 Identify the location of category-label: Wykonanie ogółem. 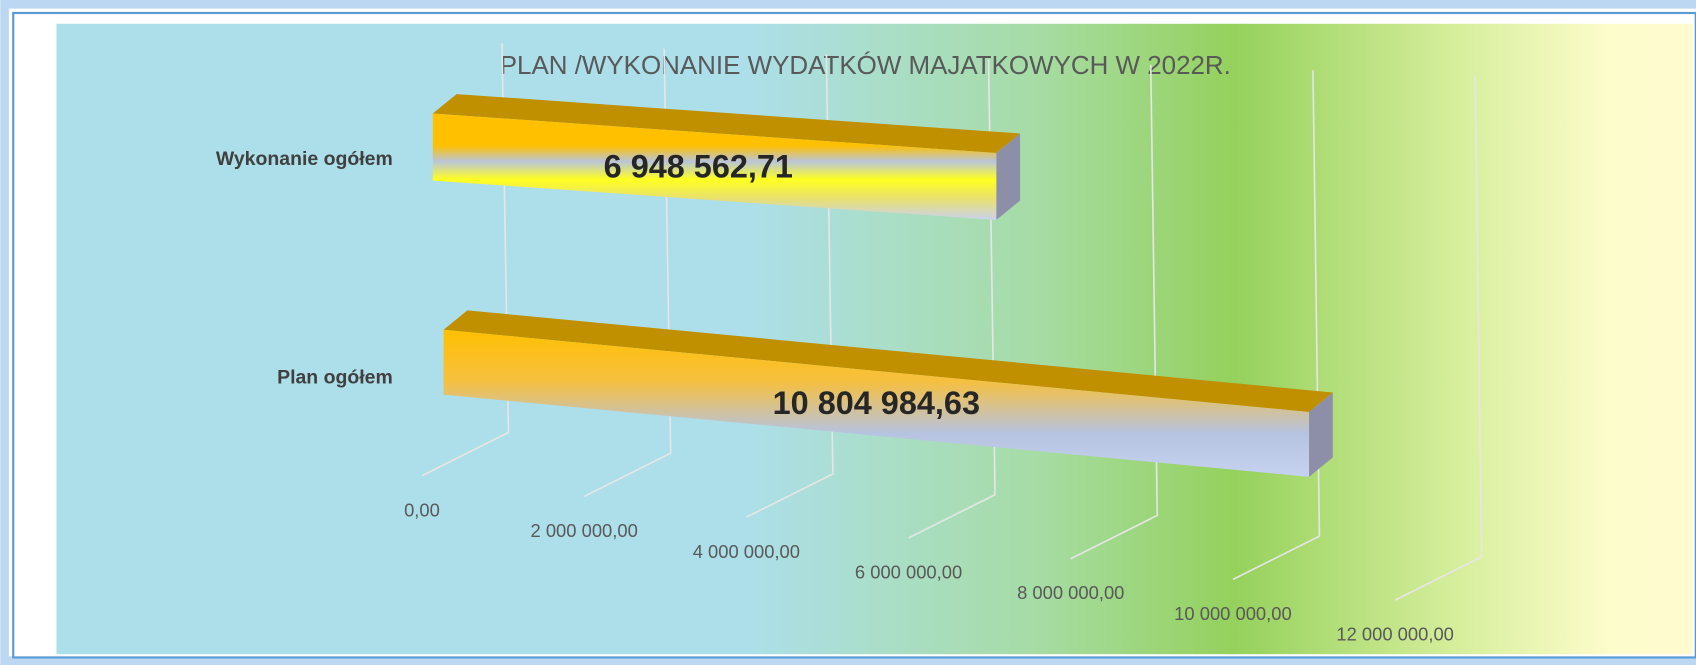
(304, 159).